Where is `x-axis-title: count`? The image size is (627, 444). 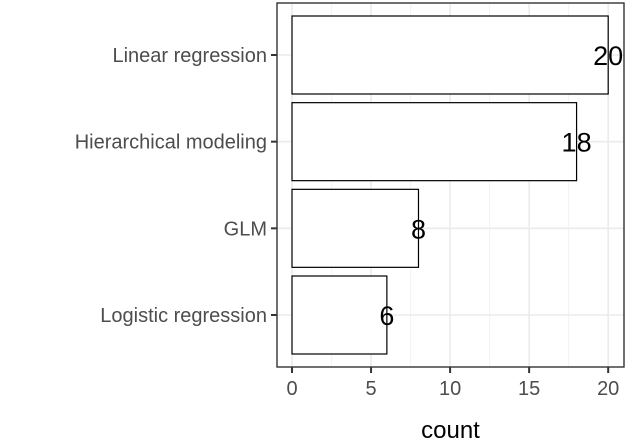
x-axis-title: count is located at coordinates (450, 430).